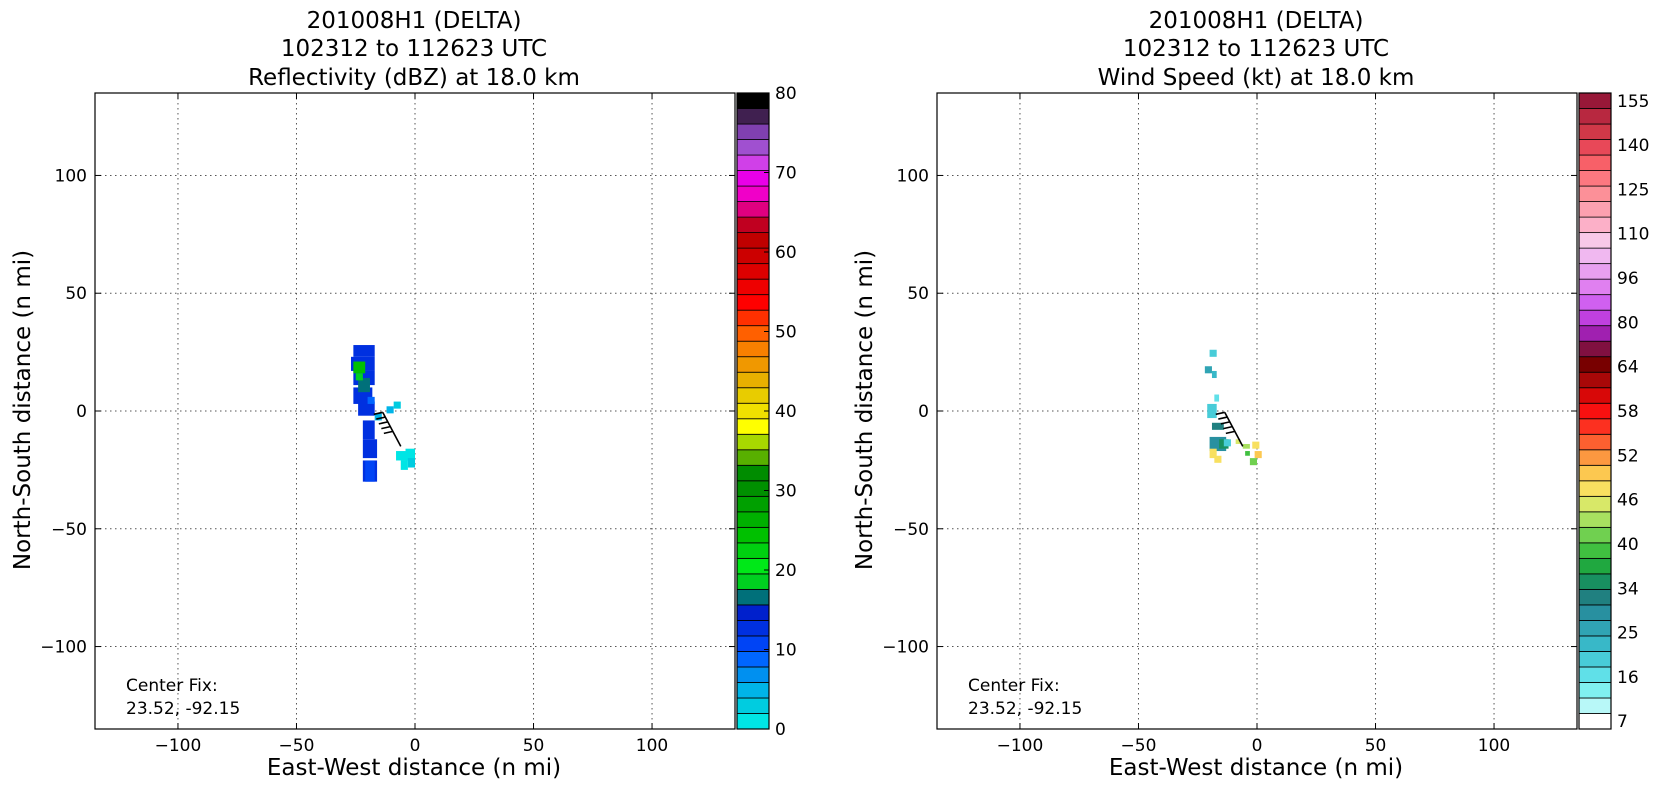  Describe the element at coordinates (81, 412) in the screenshot. I see `reflectivity-y-tick-label: 0` at that location.